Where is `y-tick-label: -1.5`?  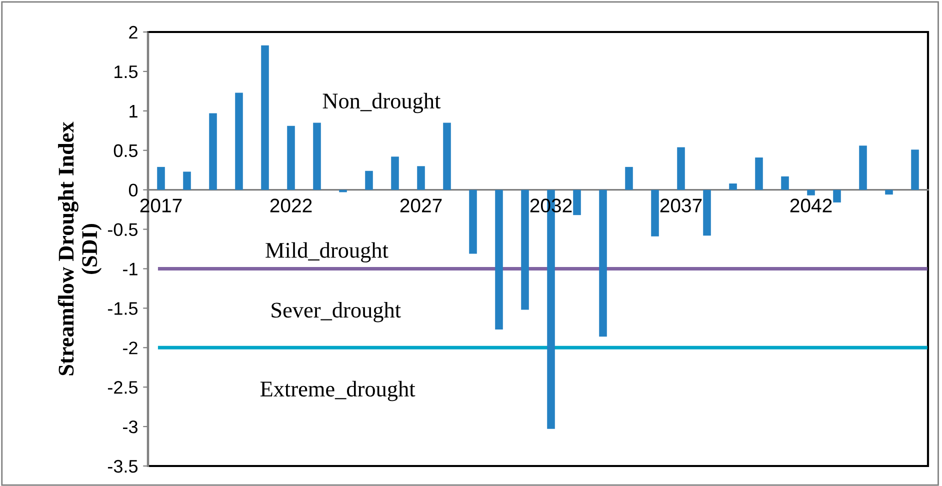 y-tick-label: -1.5 is located at coordinates (123, 308).